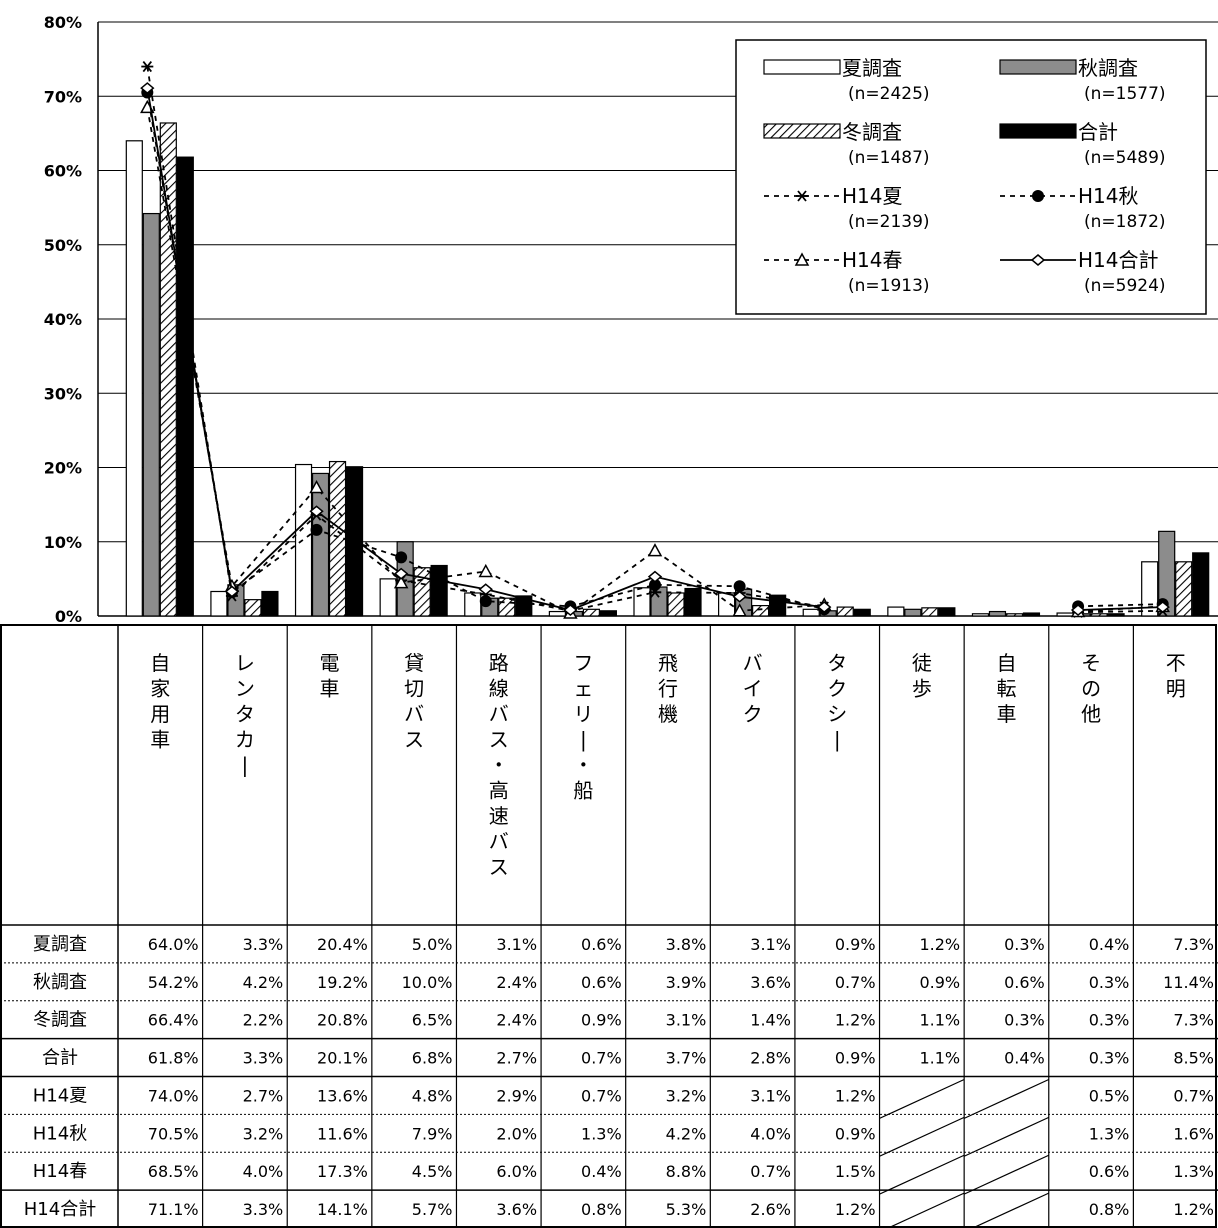 The image size is (1218, 1228). I want to click on bar-夏調査-貸切バス, so click(388, 597).